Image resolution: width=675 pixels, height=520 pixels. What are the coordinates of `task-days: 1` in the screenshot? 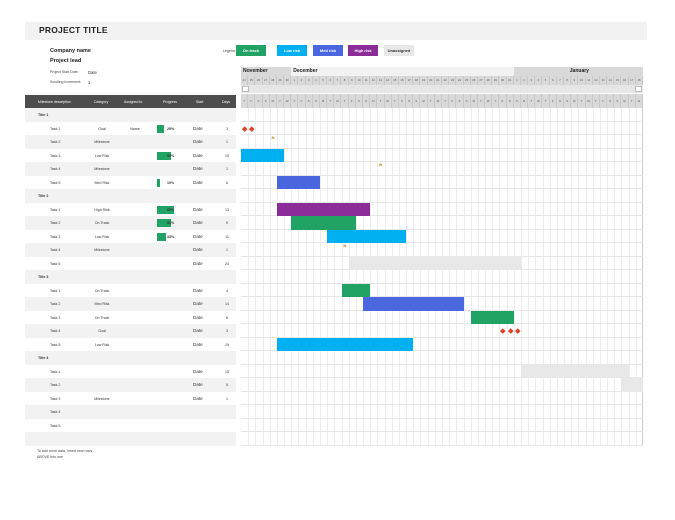 It's located at (227, 398).